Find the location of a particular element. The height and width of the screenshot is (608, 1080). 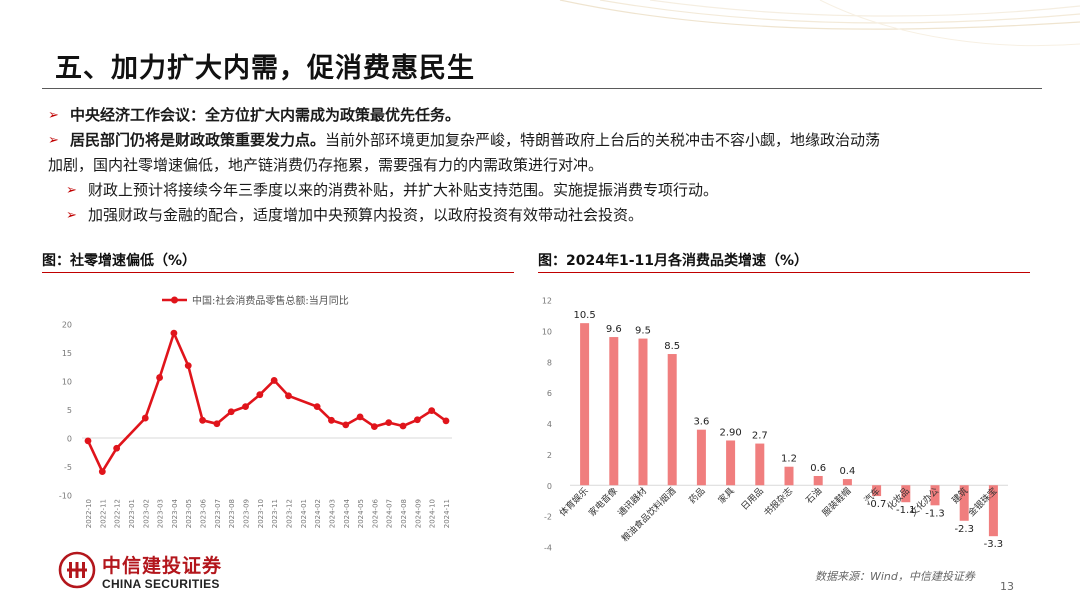

x-tick-label: 2024-10 is located at coordinates (433, 513).